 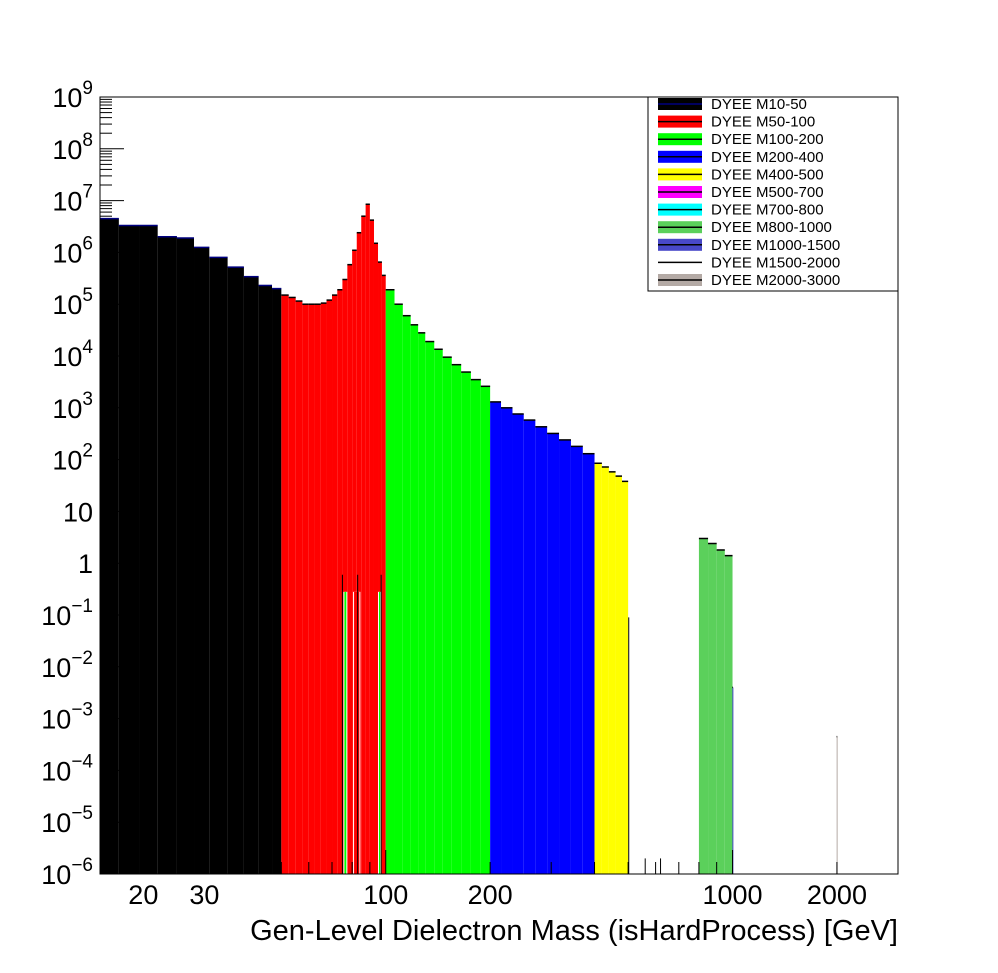 I want to click on y-tick-label: 10⁻⁵, so click(x=67, y=820).